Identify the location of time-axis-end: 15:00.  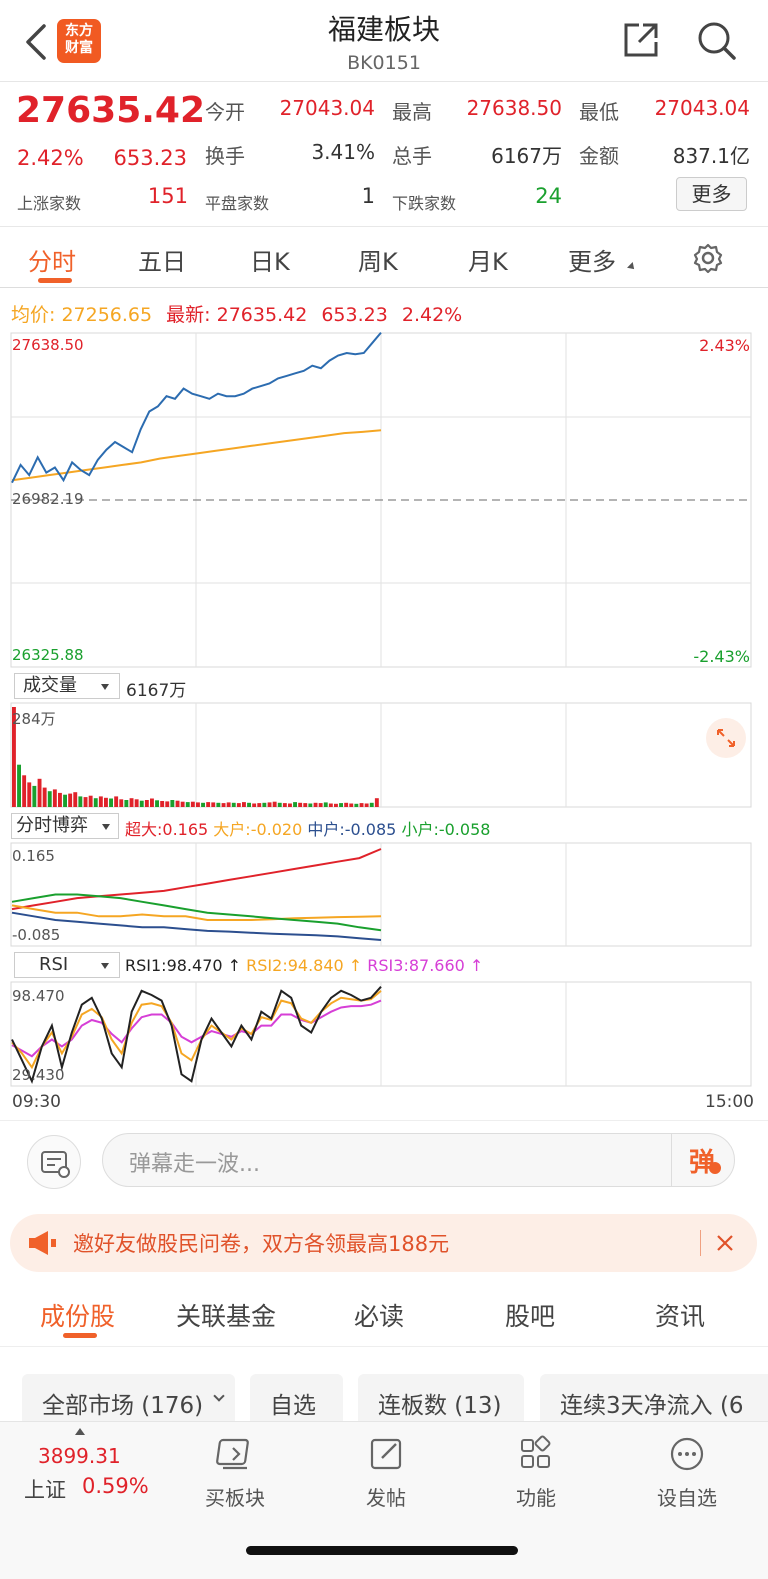
(729, 1102).